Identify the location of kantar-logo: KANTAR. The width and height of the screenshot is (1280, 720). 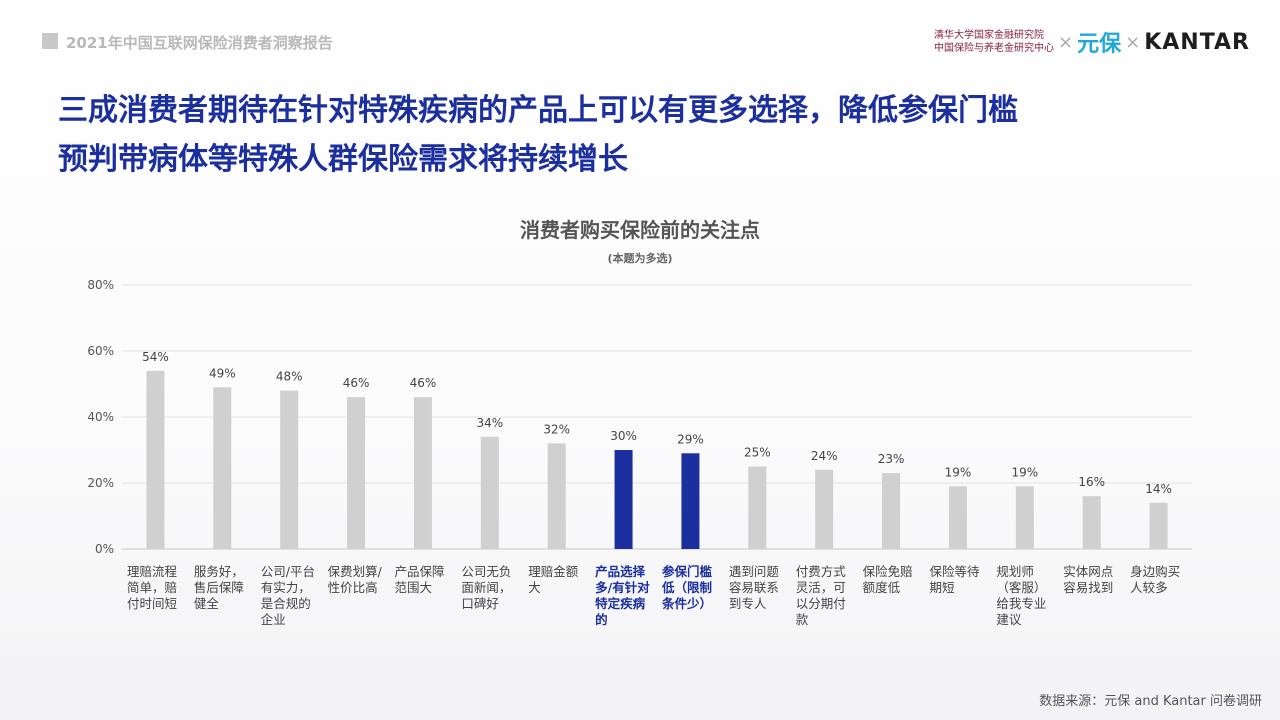
(1197, 42).